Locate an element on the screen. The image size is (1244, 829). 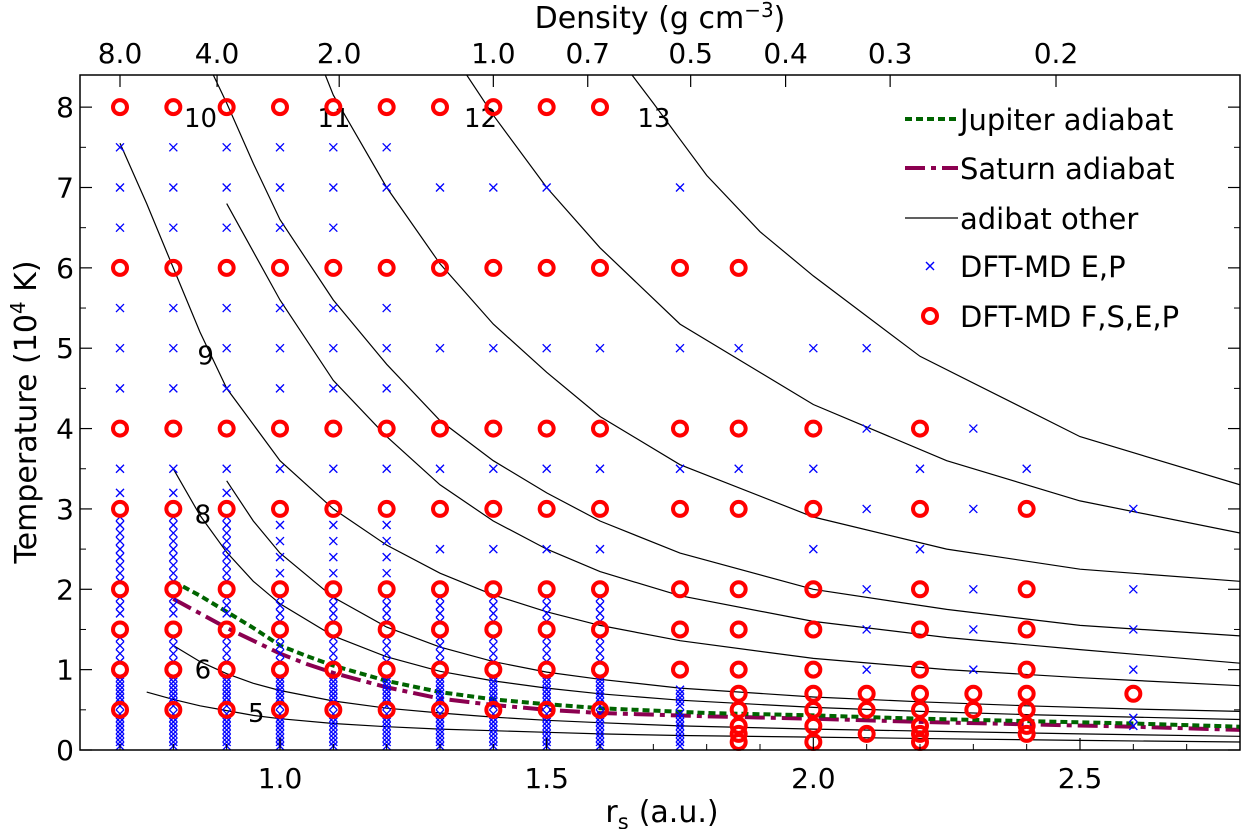
top-tick-label: 0.4 is located at coordinates (785, 53).